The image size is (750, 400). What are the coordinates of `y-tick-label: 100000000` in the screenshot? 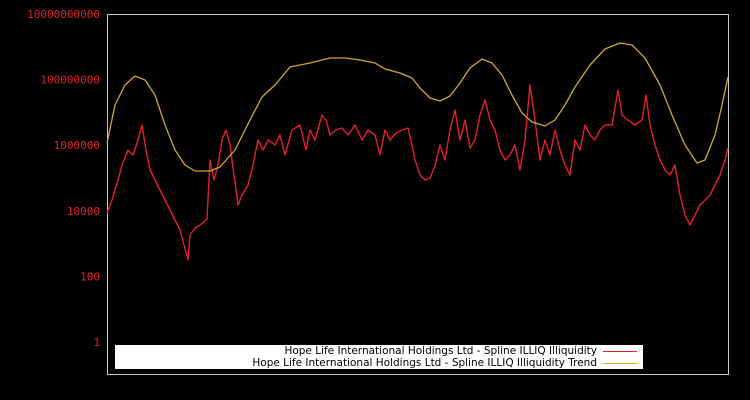 It's located at (70, 80).